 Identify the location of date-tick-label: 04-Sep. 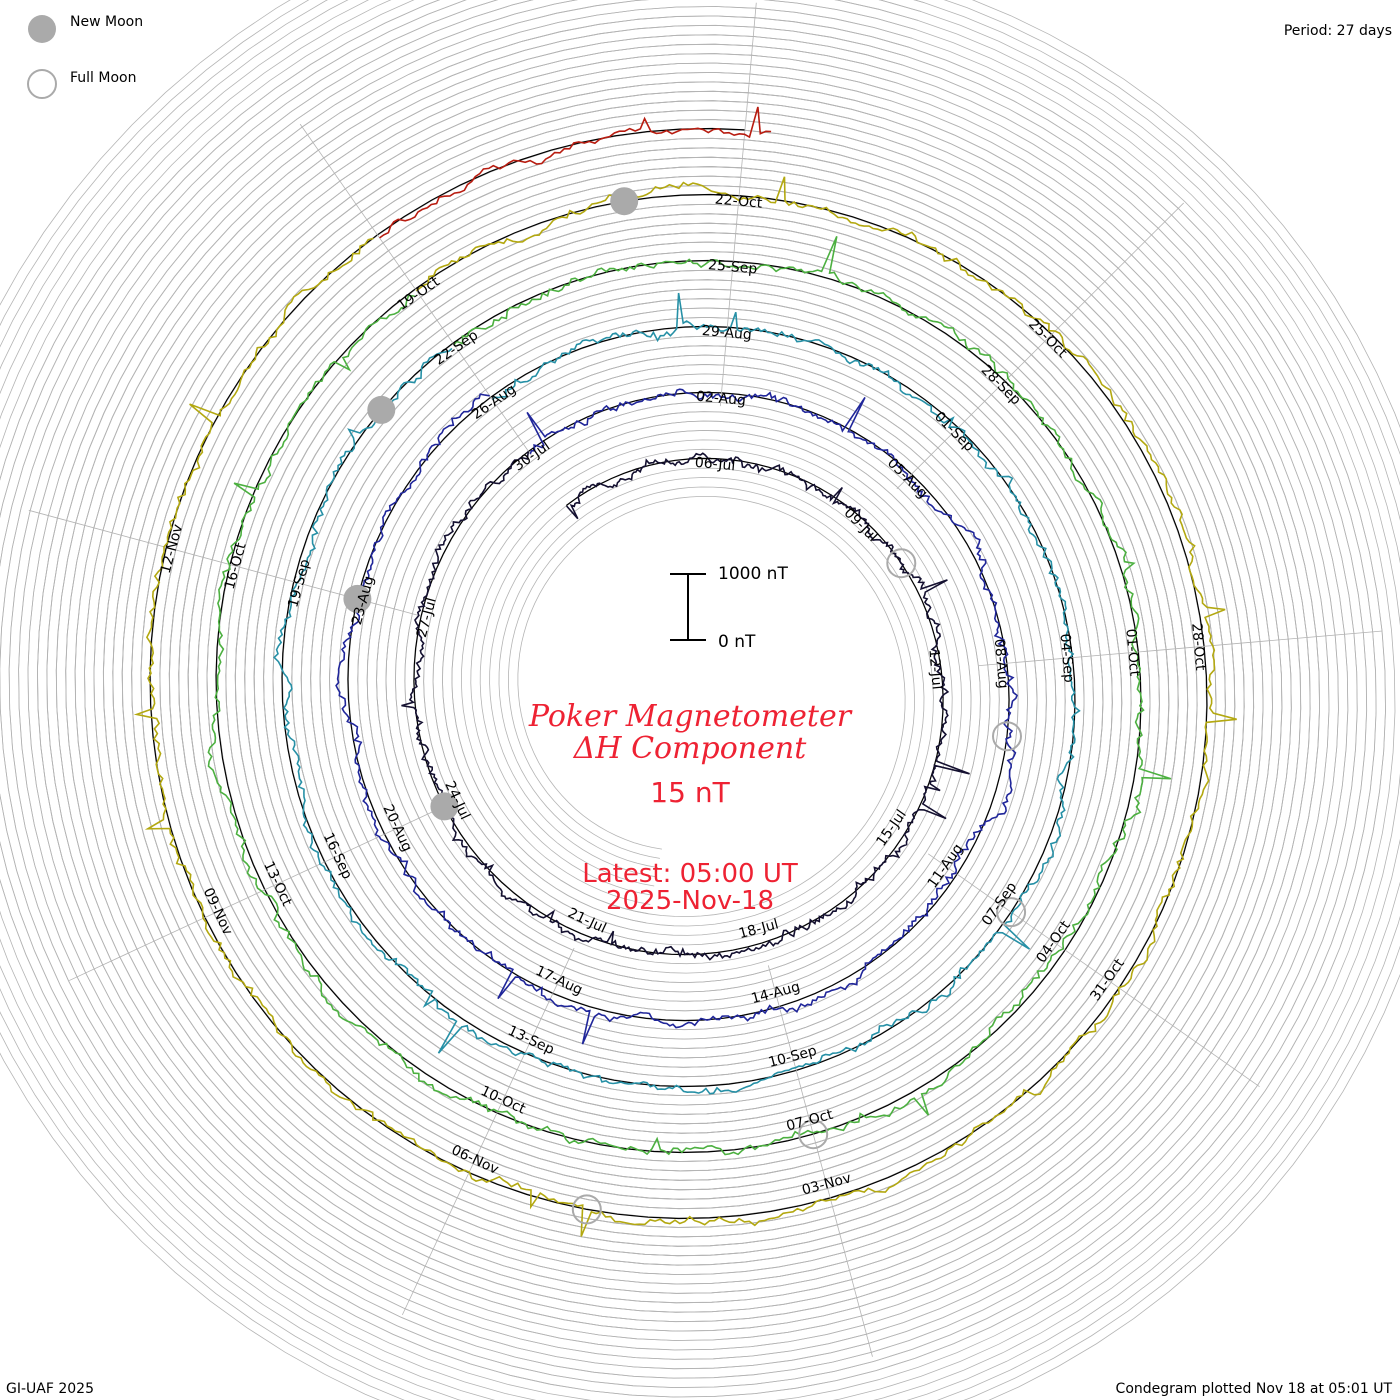
(1067, 658).